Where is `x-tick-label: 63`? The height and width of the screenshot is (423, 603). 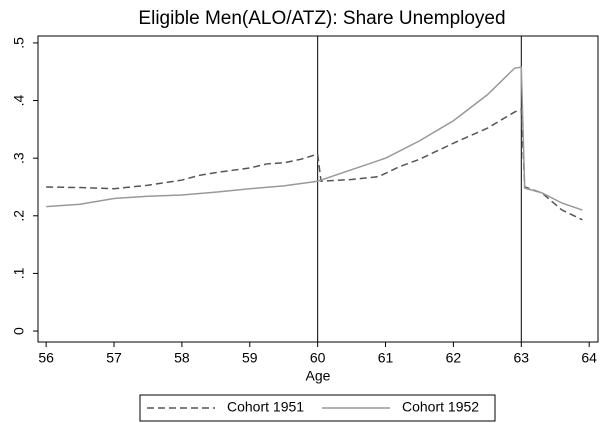
x-tick-label: 63 is located at coordinates (522, 358).